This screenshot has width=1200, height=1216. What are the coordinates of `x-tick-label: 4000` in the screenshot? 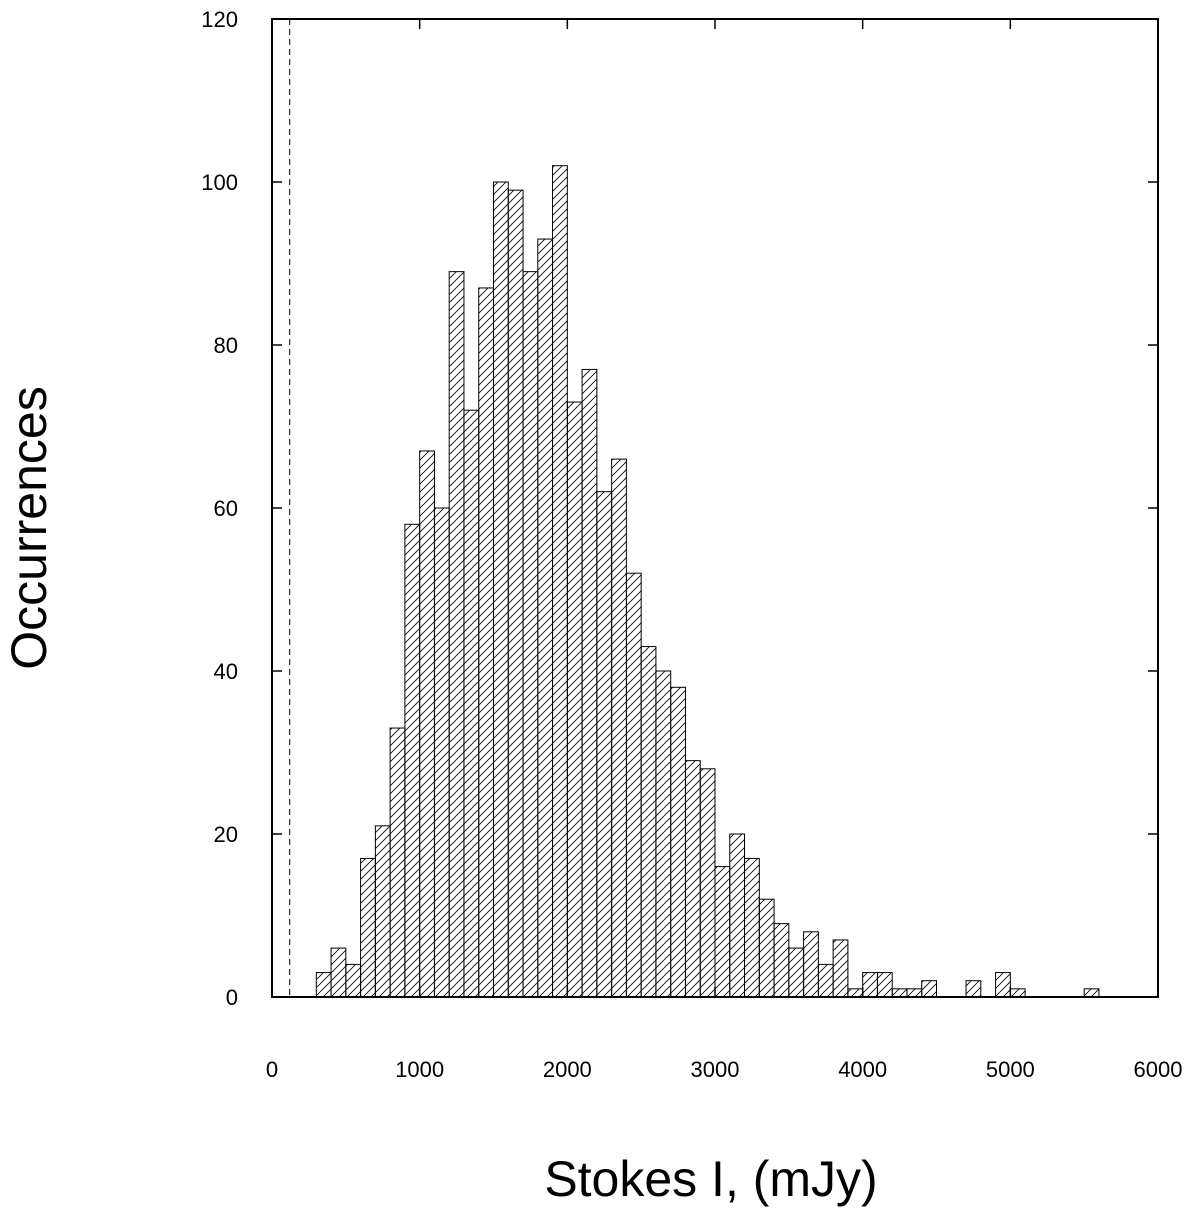 It's located at (862, 1069).